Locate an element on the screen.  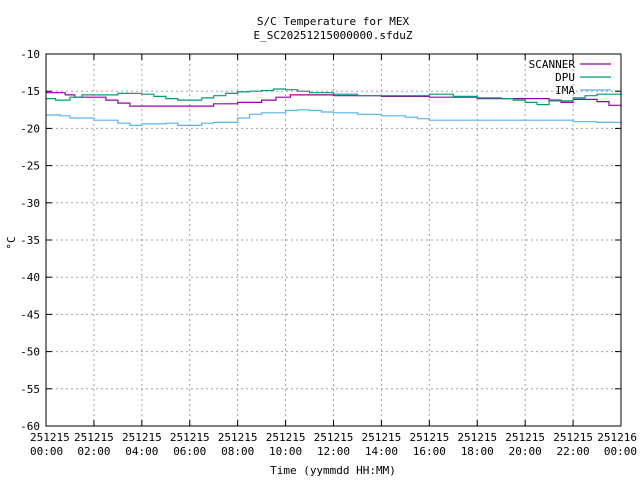
x-tick-time-label: 06:00 is located at coordinates (189, 451).